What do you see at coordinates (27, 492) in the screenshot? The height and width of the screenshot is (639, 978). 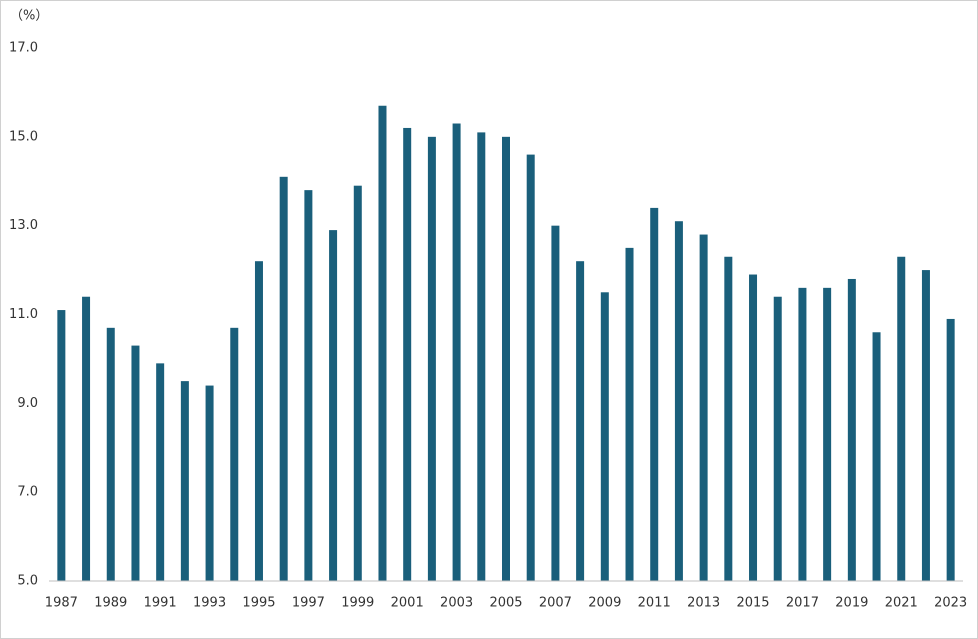 I see `y-tick-label: 7.0` at bounding box center [27, 492].